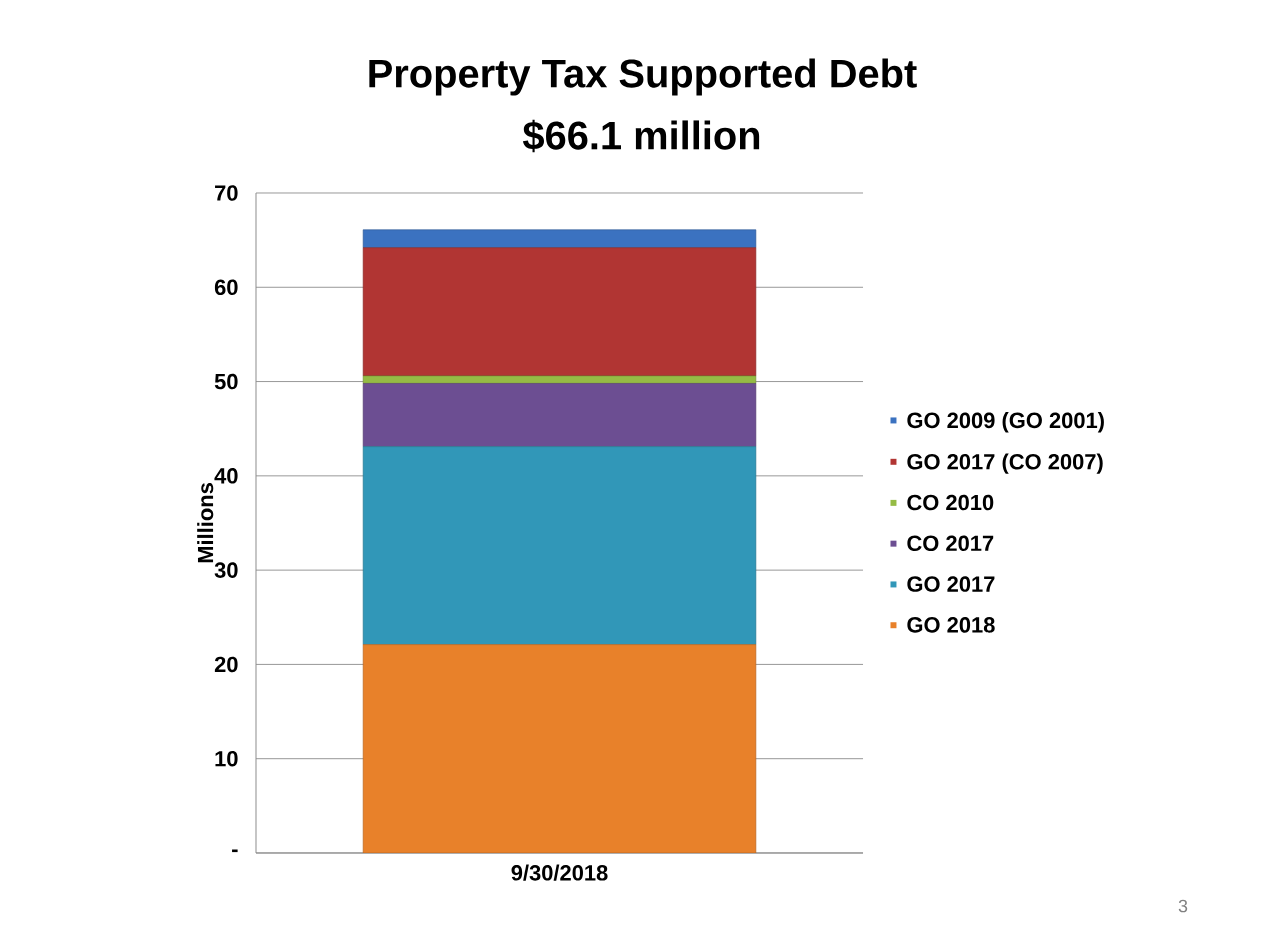 Image resolution: width=1265 pixels, height=949 pixels. I want to click on y-tick-label: 30, so click(226, 570).